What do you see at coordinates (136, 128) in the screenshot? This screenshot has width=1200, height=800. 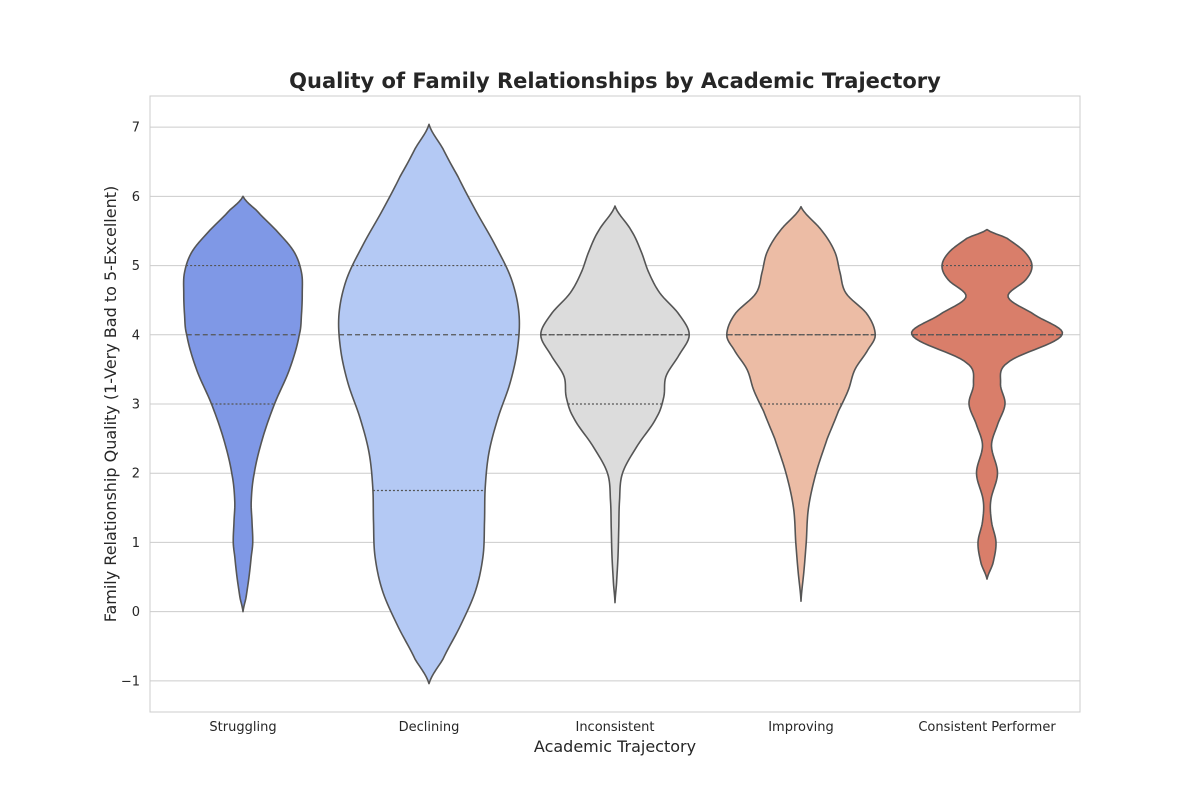 I see `y-tick-label: 7` at bounding box center [136, 128].